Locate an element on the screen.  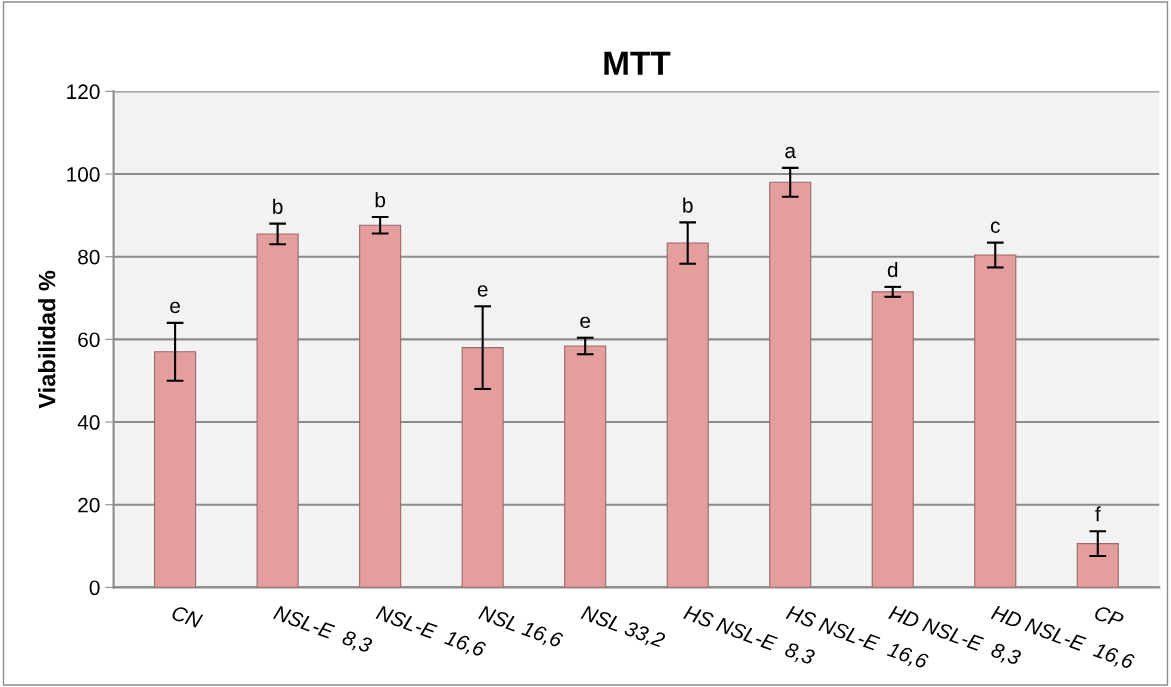
y-tick-label: 0 is located at coordinates (94, 588).